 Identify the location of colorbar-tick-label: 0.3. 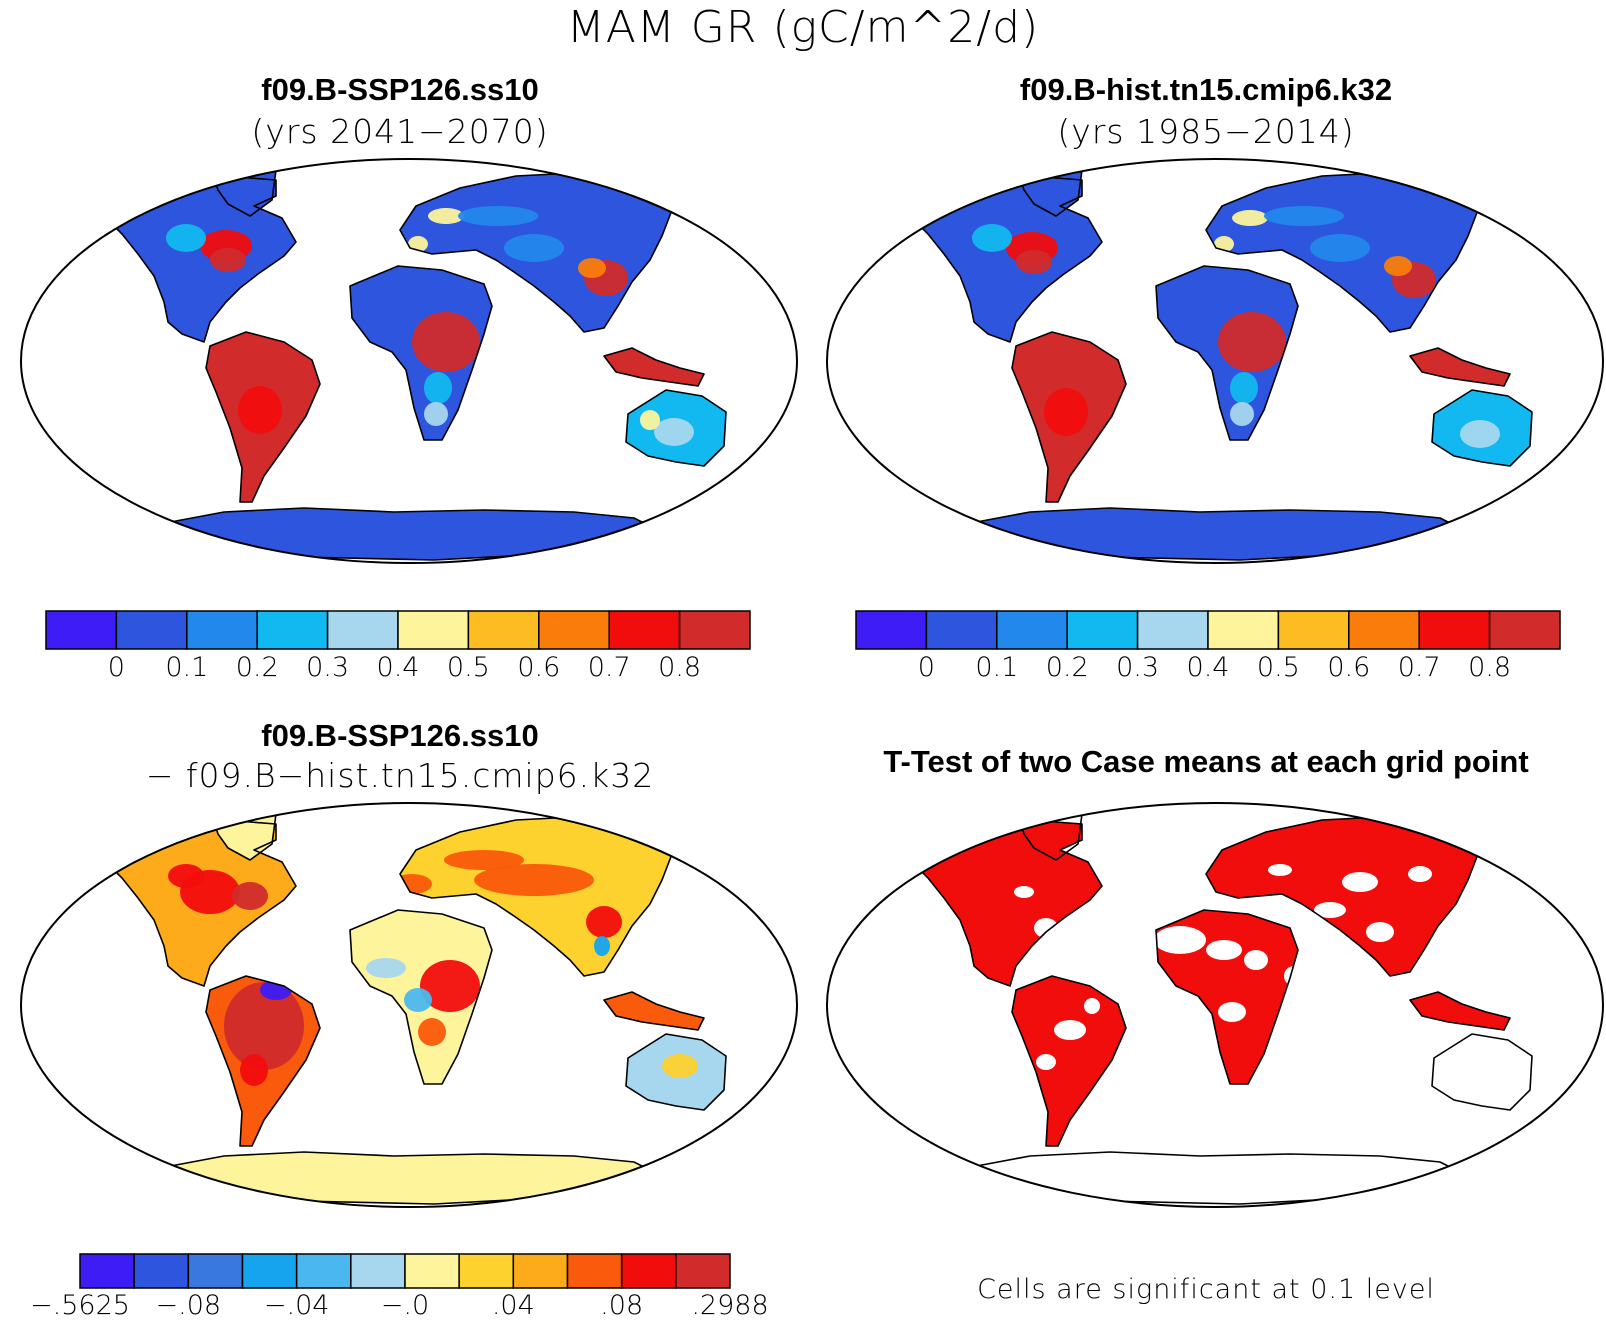
(328, 667).